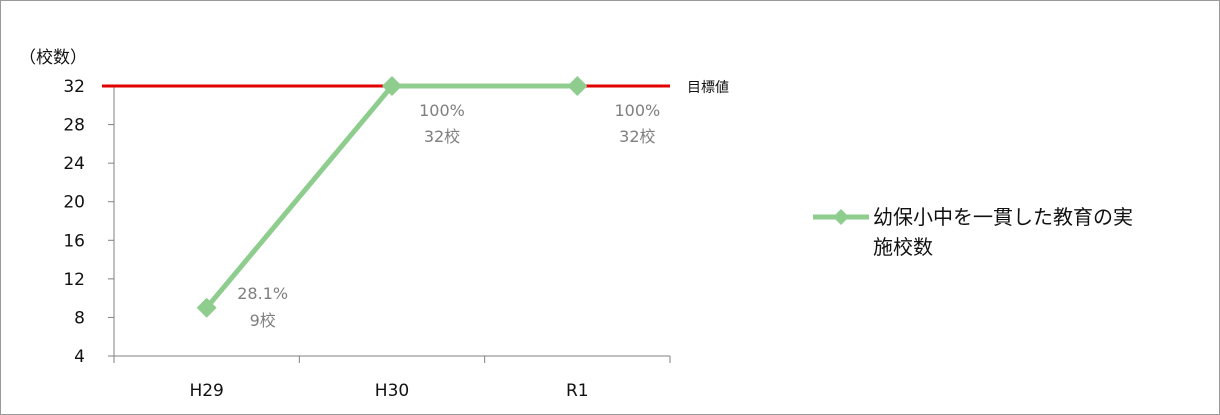 Image resolution: width=1220 pixels, height=415 pixels. What do you see at coordinates (206, 391) in the screenshot?
I see `x-category-label: H29` at bounding box center [206, 391].